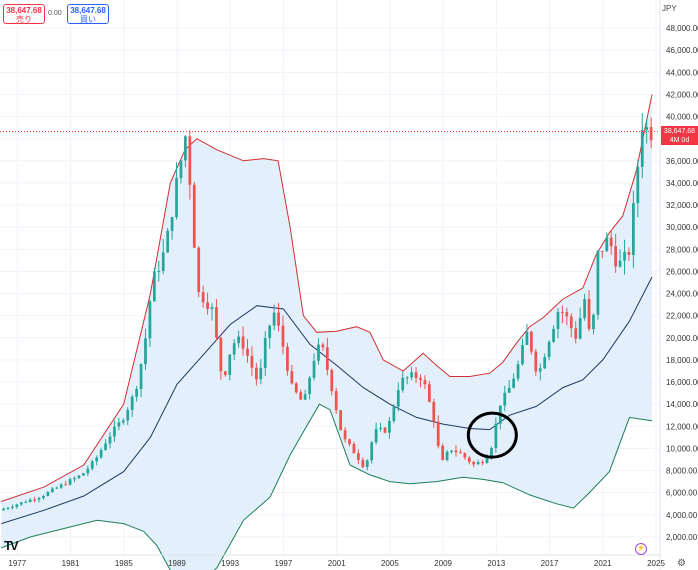 The image size is (698, 570). What do you see at coordinates (679, 140) in the screenshot?
I see `last-price-interval: 4M 0d` at bounding box center [679, 140].